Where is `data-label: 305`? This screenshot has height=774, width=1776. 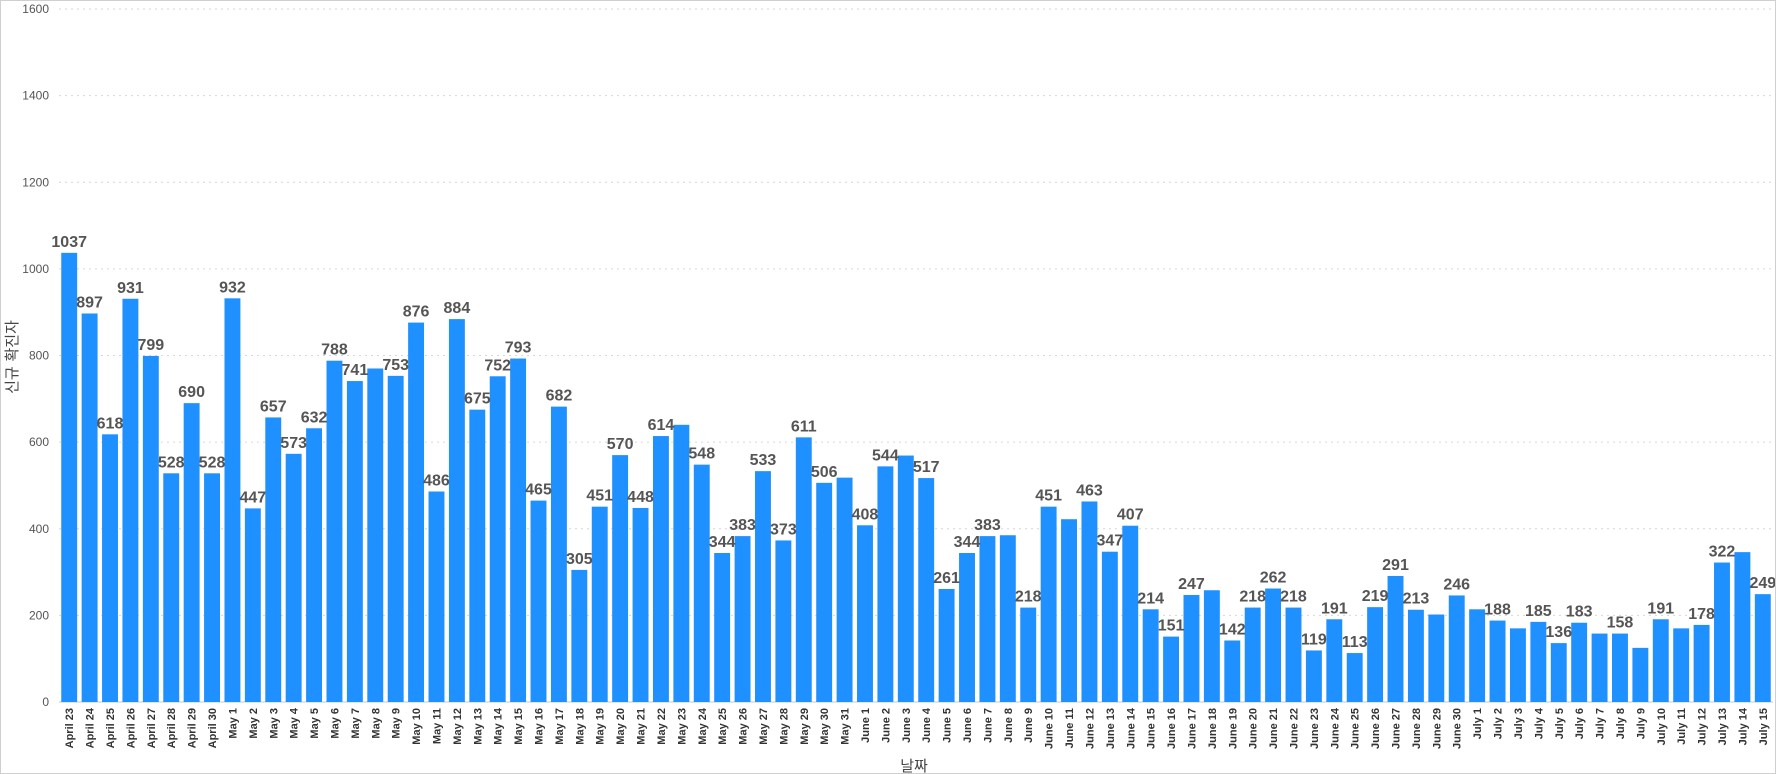 data-label: 305 is located at coordinates (579, 559).